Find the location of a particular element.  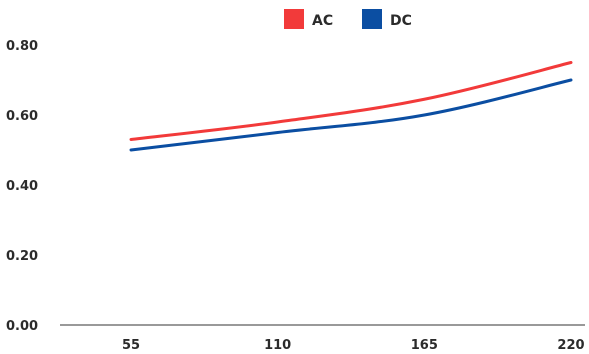

legend-label-ac: AC is located at coordinates (322, 21).